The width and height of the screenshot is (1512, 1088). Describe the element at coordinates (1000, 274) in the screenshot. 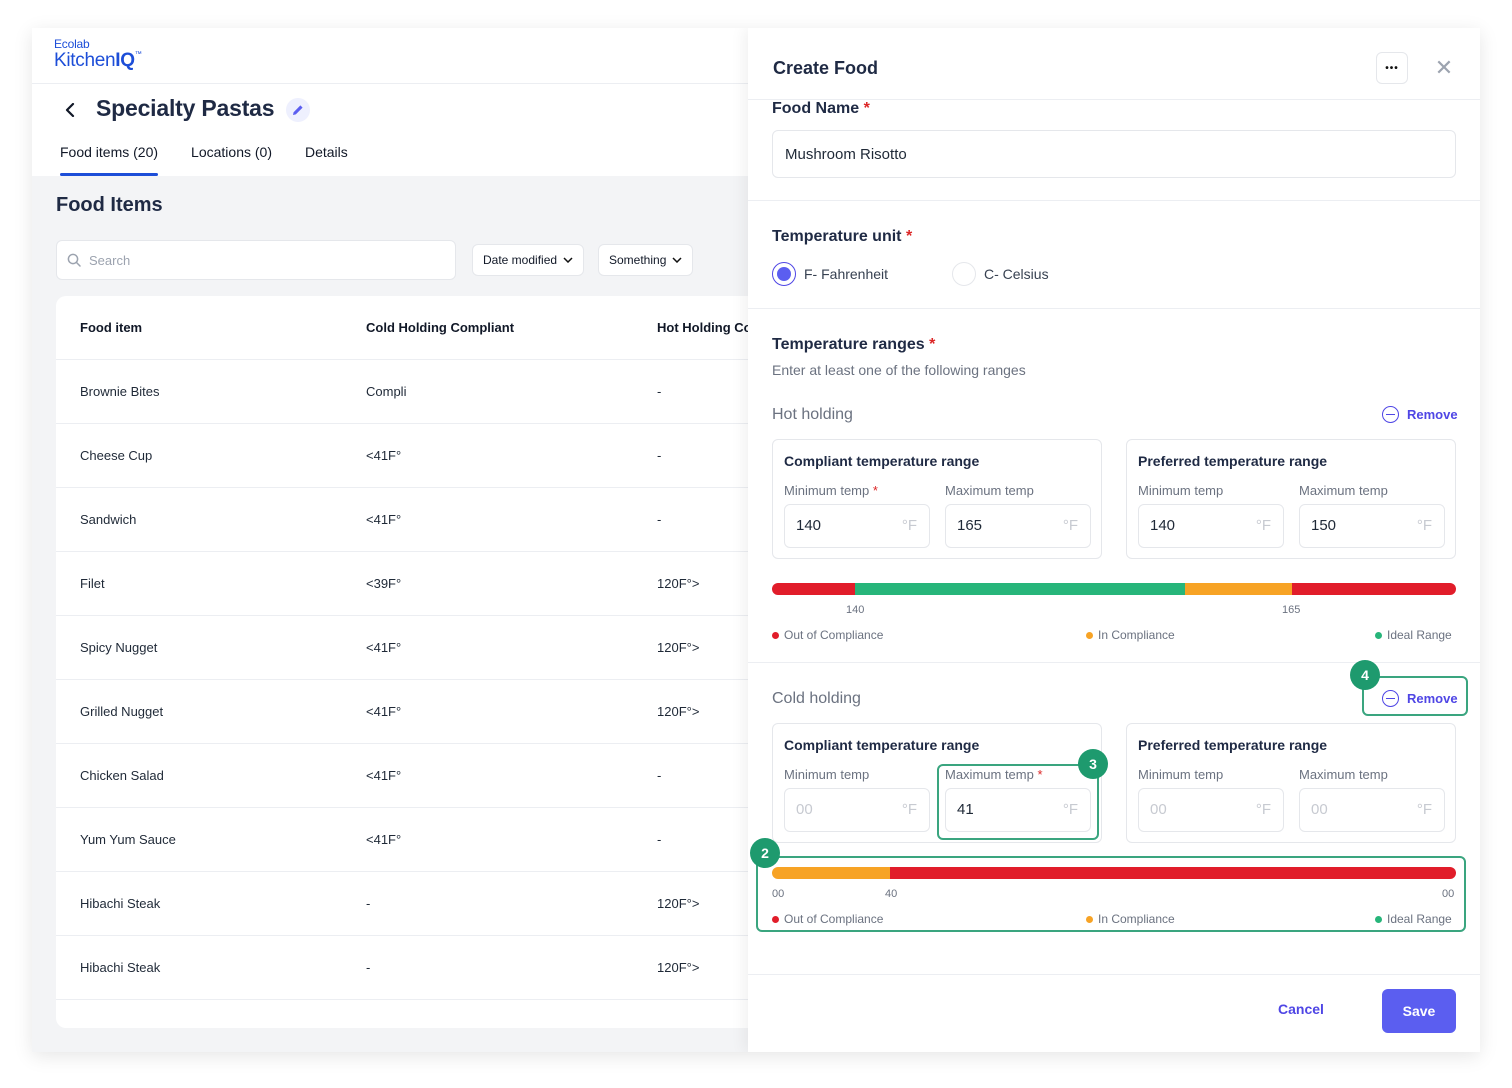

I see `radio-celsius: C- Celsius` at that location.